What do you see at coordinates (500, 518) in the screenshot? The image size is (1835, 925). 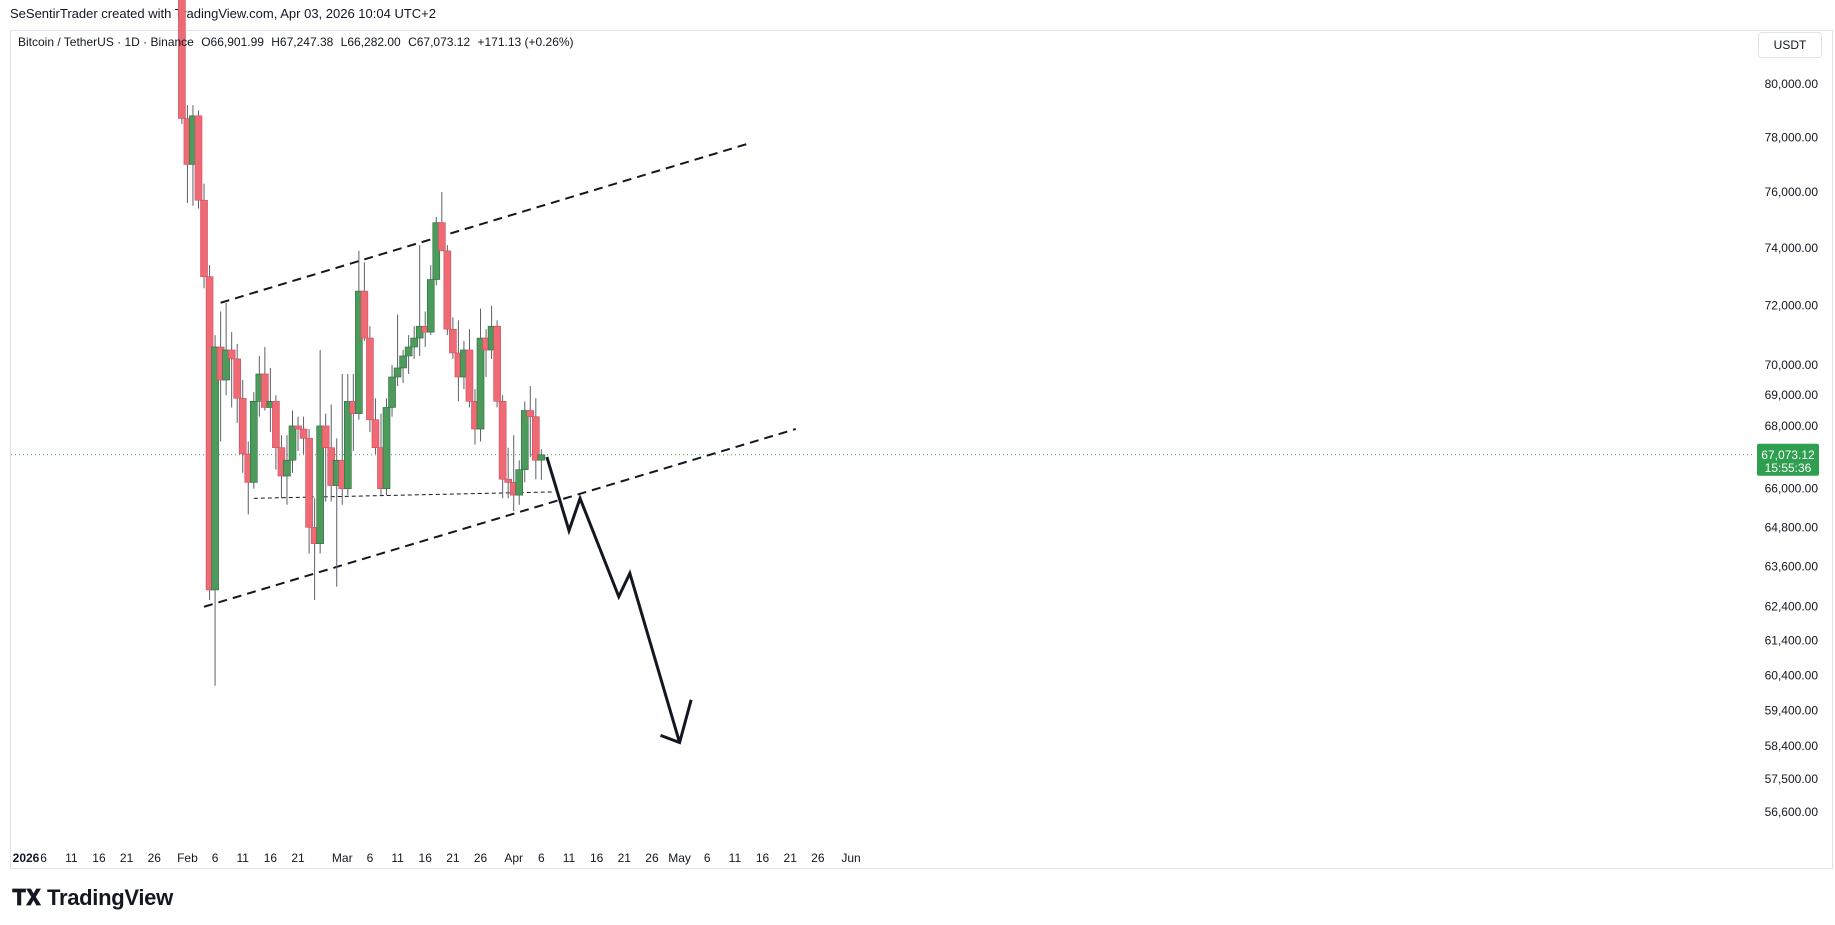 I see `channel-lower-line` at bounding box center [500, 518].